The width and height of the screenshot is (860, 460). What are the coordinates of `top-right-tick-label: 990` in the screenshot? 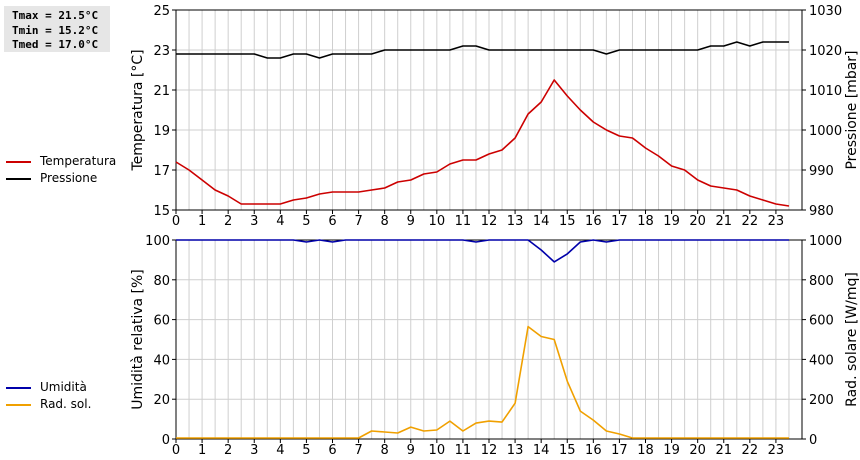 It's located at (821, 171).